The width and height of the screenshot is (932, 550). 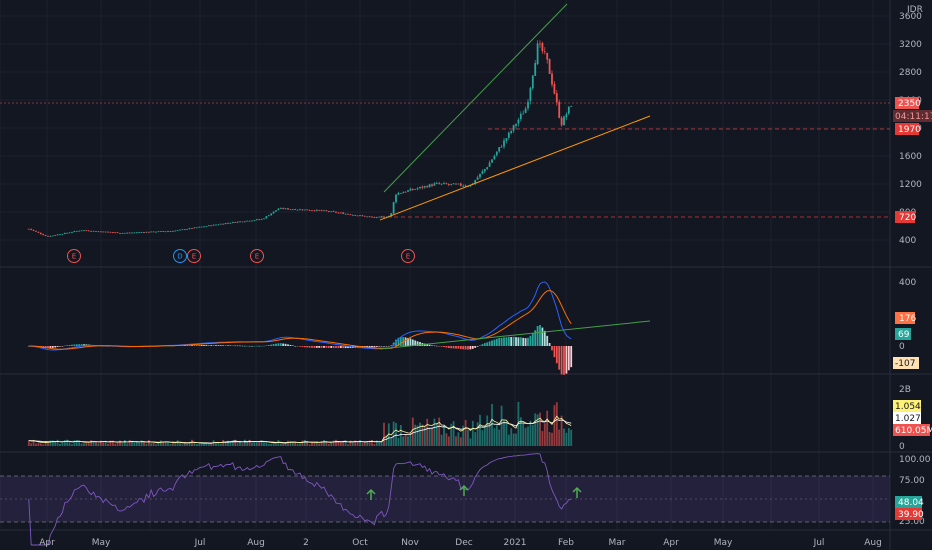 What do you see at coordinates (515, 335) in the screenshot?
I see `macd-trendline` at bounding box center [515, 335].